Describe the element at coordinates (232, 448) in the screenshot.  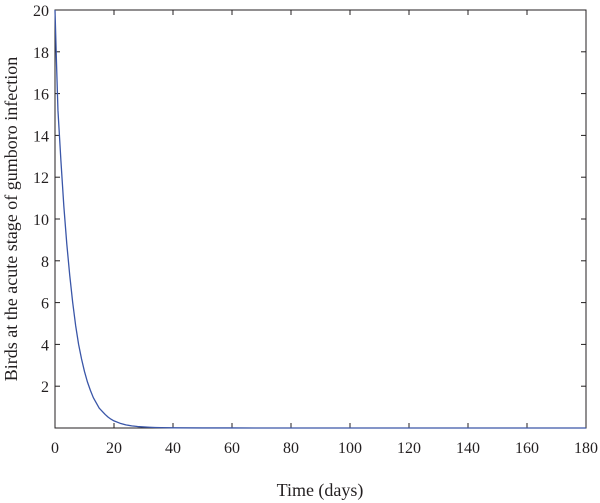
I see `x-tick-label: 60` at that location.